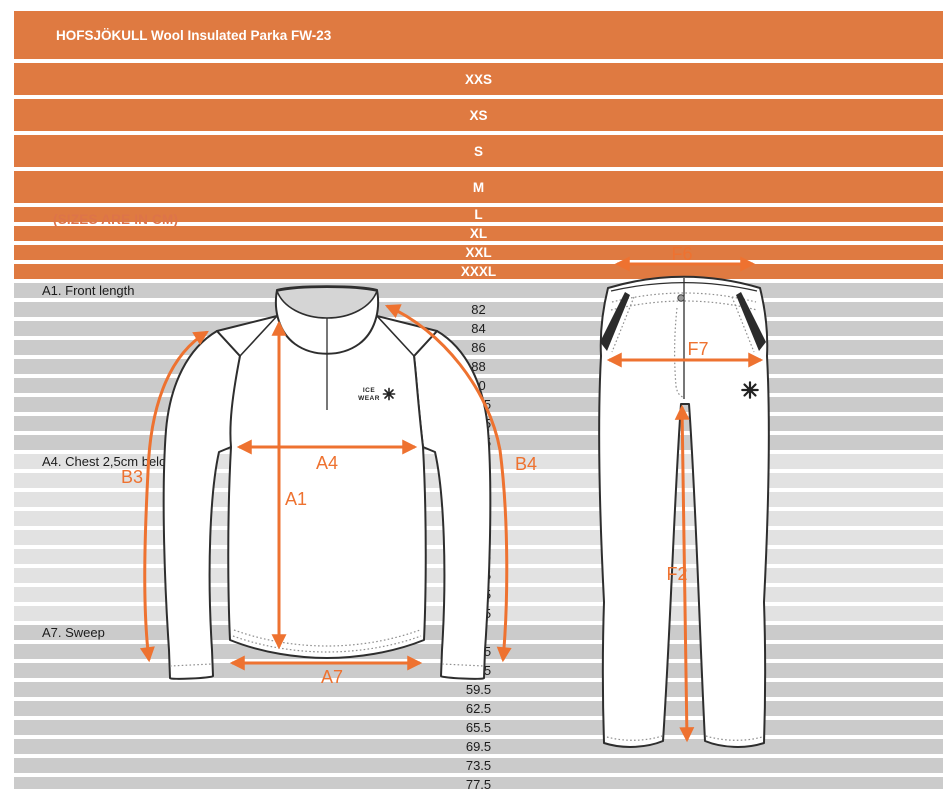 The image size is (948, 789). I want to click on measure-label-b4: B4, so click(526, 464).